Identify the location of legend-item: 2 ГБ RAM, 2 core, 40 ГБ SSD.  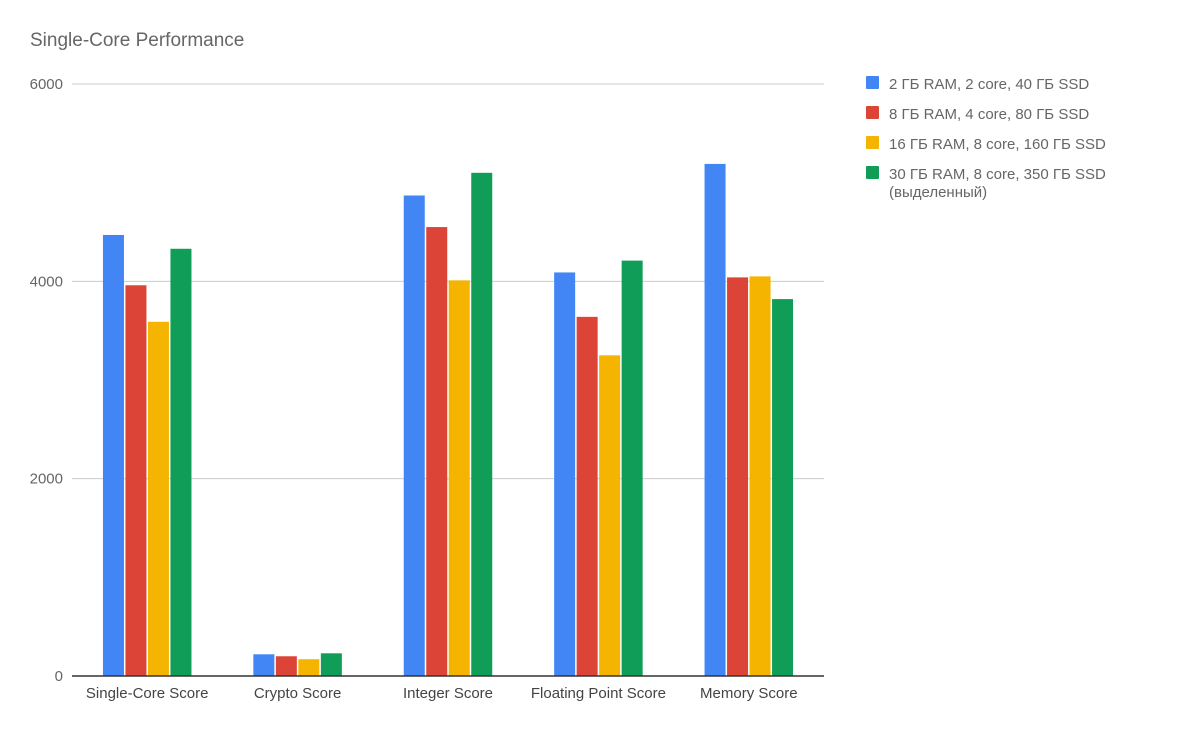
(977, 84).